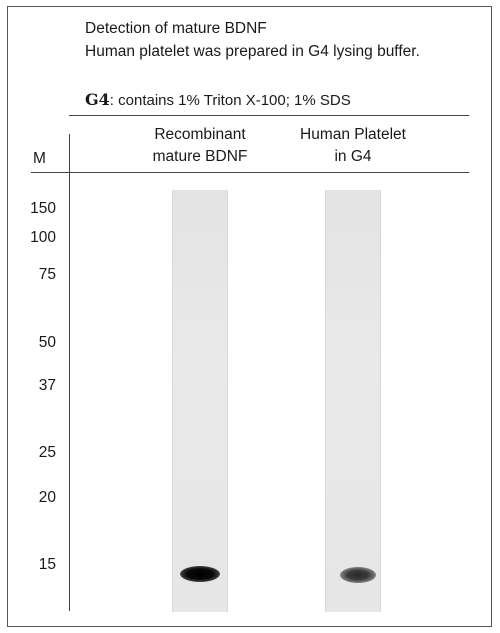 The height and width of the screenshot is (633, 500). What do you see at coordinates (200, 156) in the screenshot?
I see `lane-1-header-line-2: mature BDNF` at bounding box center [200, 156].